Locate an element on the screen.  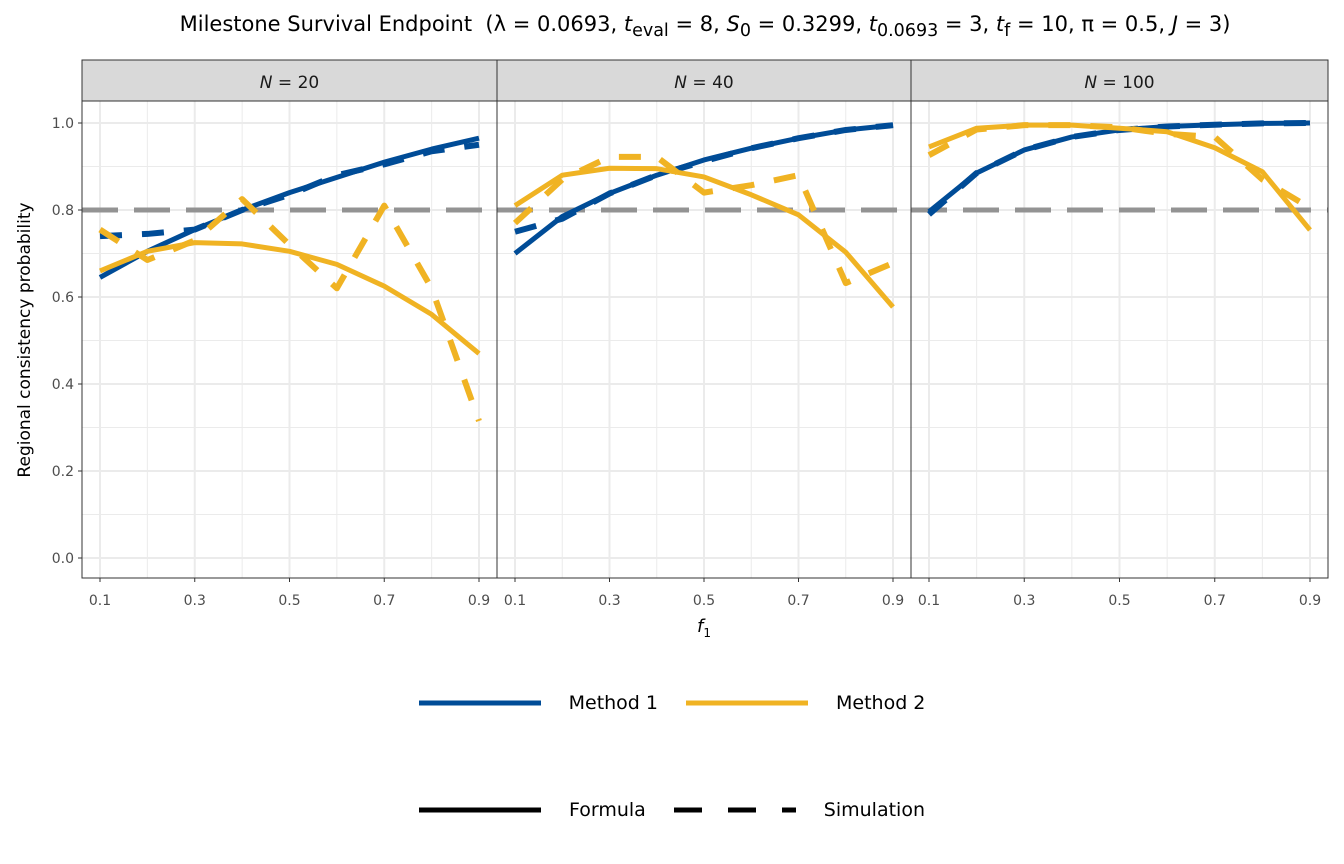
legend-linetype: Formula Simulation is located at coordinates (672, 810).